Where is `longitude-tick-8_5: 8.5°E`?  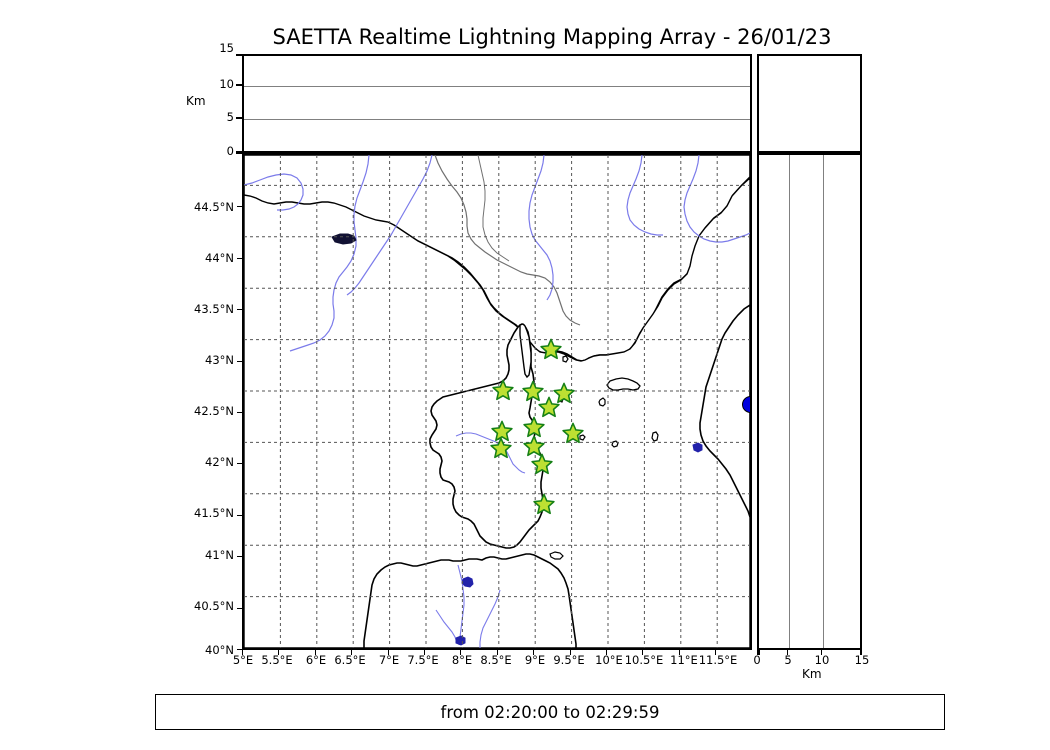 longitude-tick-8_5: 8.5°E is located at coordinates (496, 660).